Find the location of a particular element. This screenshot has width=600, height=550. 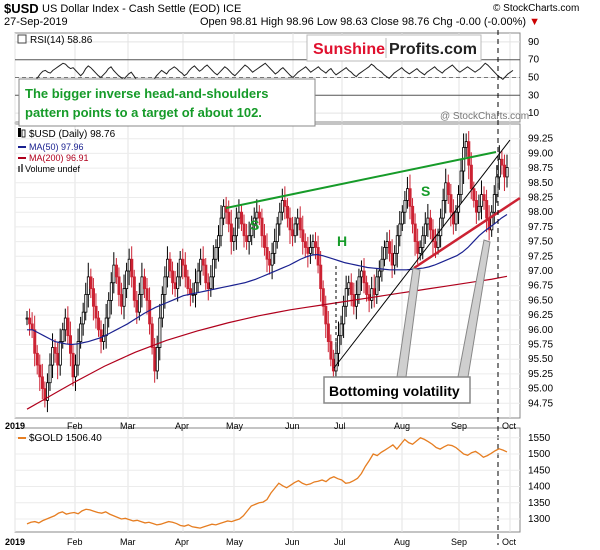

volume-legend-label: Volume undef is located at coordinates (53, 169).